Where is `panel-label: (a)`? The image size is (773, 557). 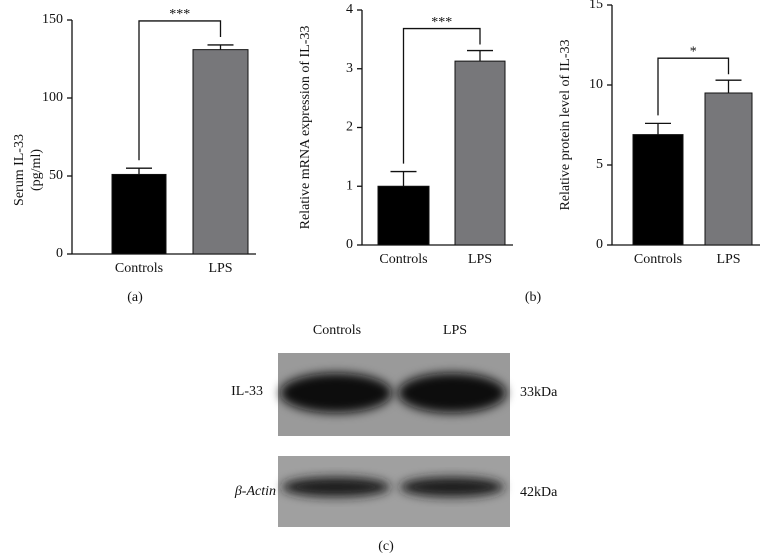 panel-label: (a) is located at coordinates (135, 297).